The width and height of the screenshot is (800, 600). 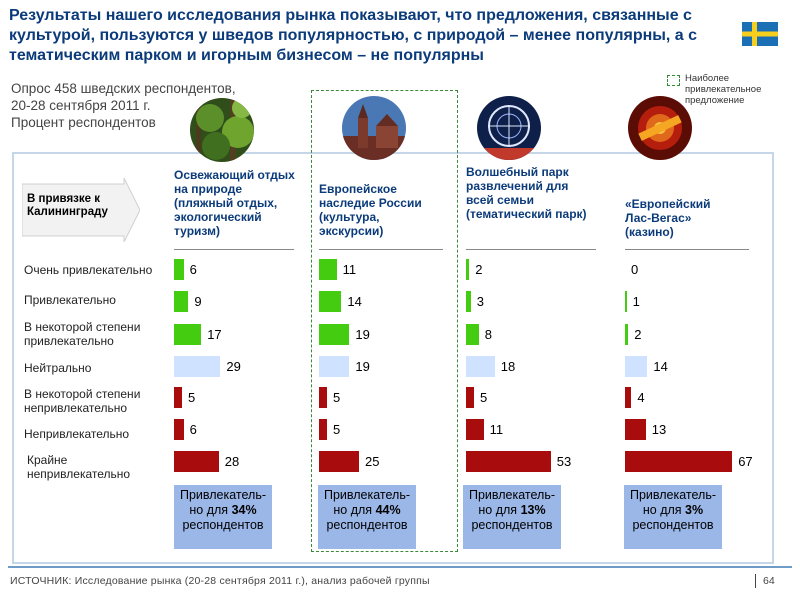 What do you see at coordinates (635, 269) in the screenshot?
I see `bar-value-label: 0` at bounding box center [635, 269].